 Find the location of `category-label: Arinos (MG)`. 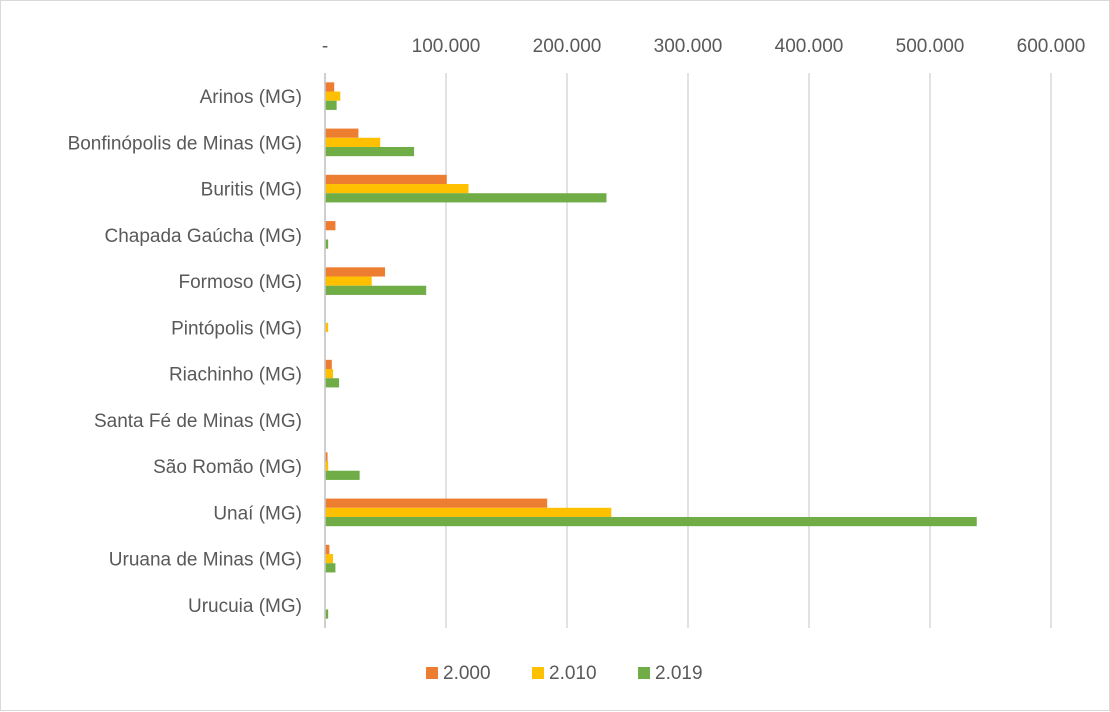

category-label: Arinos (MG) is located at coordinates (251, 97).